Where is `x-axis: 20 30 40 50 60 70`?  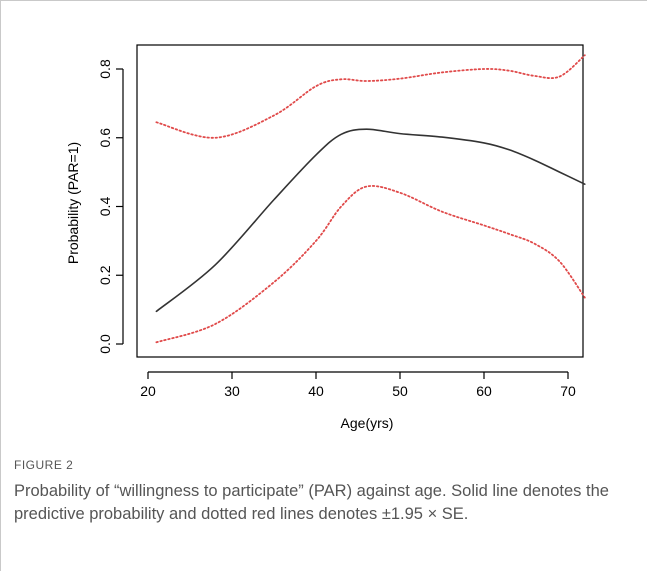 x-axis: 20 30 40 50 60 70 is located at coordinates (358, 385).